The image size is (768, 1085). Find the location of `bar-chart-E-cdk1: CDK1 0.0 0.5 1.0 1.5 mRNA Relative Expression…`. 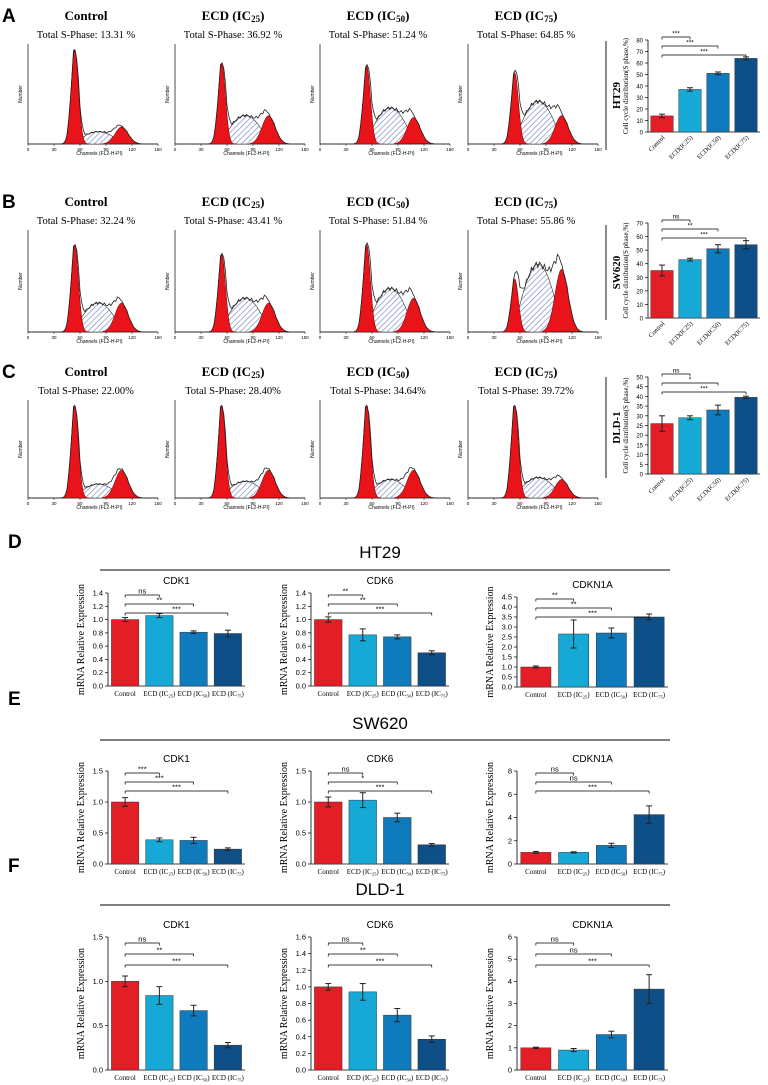

bar-chart-E-cdk1: CDK1 0.0 0.5 1.0 1.5 mRNA Relative Expression… is located at coordinates (160, 815).